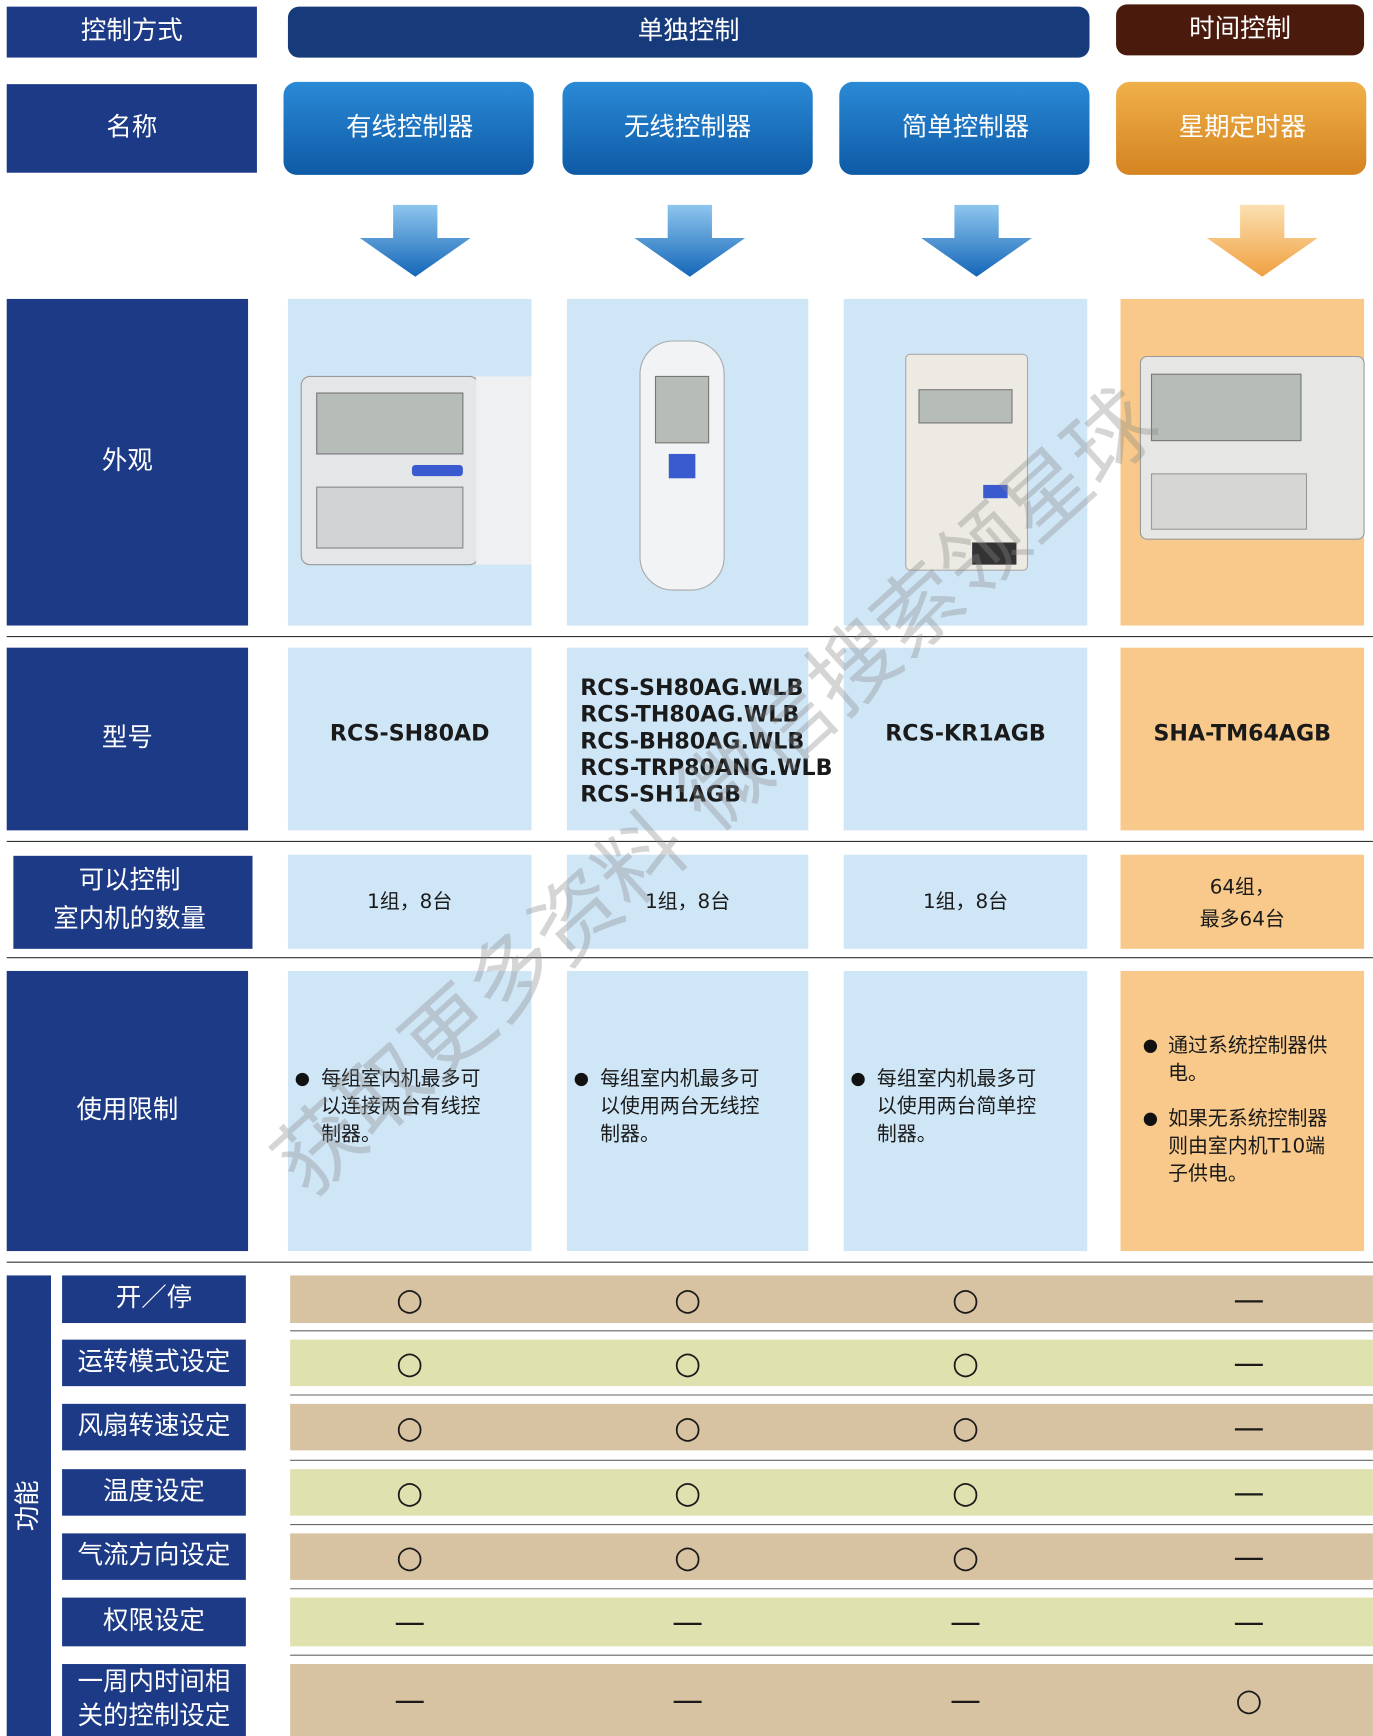 The height and width of the screenshot is (1736, 1373). I want to click on model-number: RCS-SH1AGB, so click(660, 794).